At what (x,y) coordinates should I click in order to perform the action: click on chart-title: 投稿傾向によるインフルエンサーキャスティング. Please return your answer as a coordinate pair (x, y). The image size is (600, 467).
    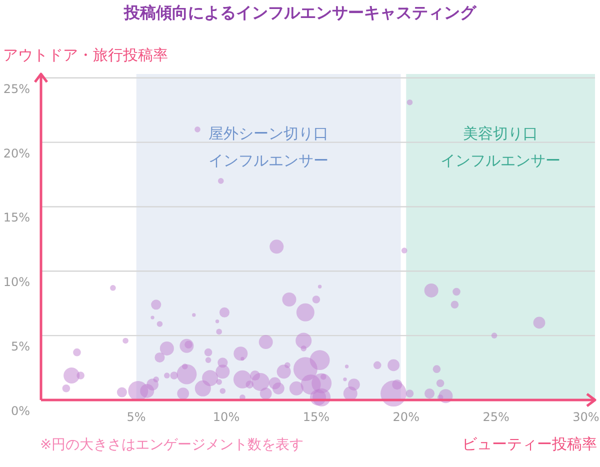
    Looking at the image, I should click on (300, 12).